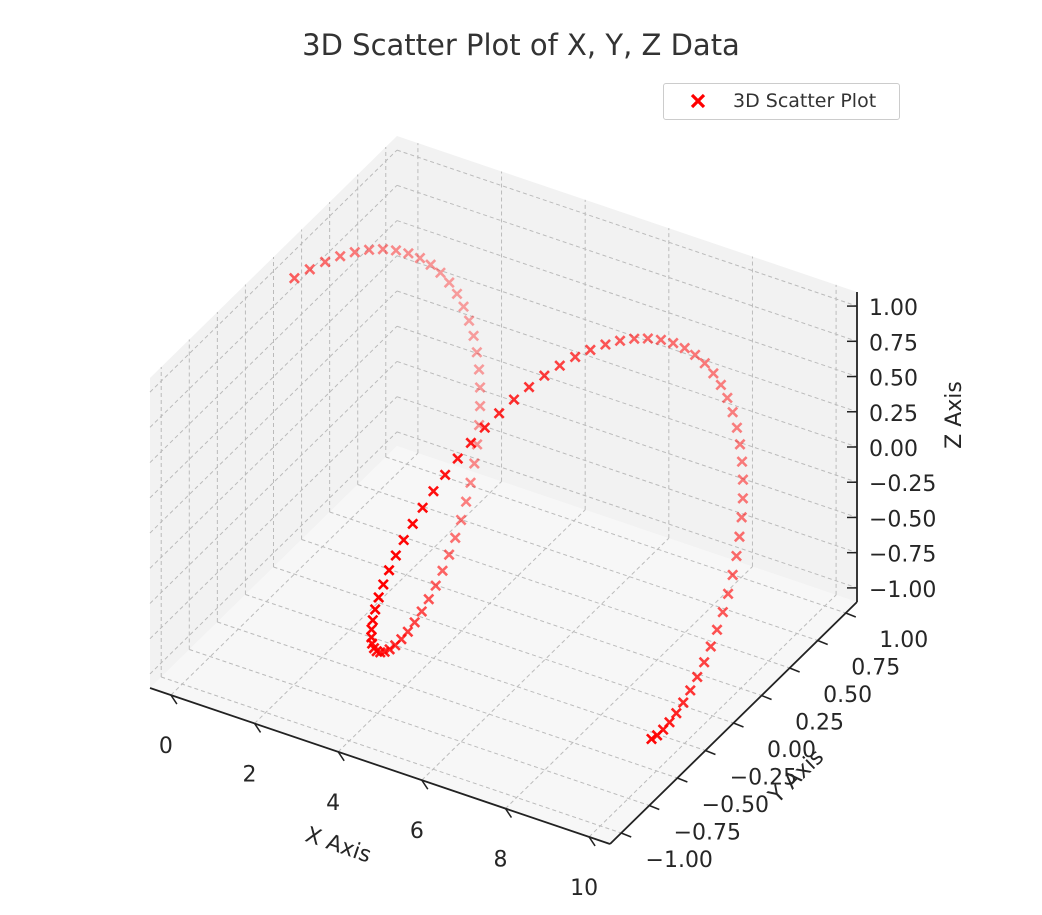 This screenshot has width=1042, height=915. Describe the element at coordinates (954, 415) in the screenshot. I see `z-axis-label: Z Axis` at that location.